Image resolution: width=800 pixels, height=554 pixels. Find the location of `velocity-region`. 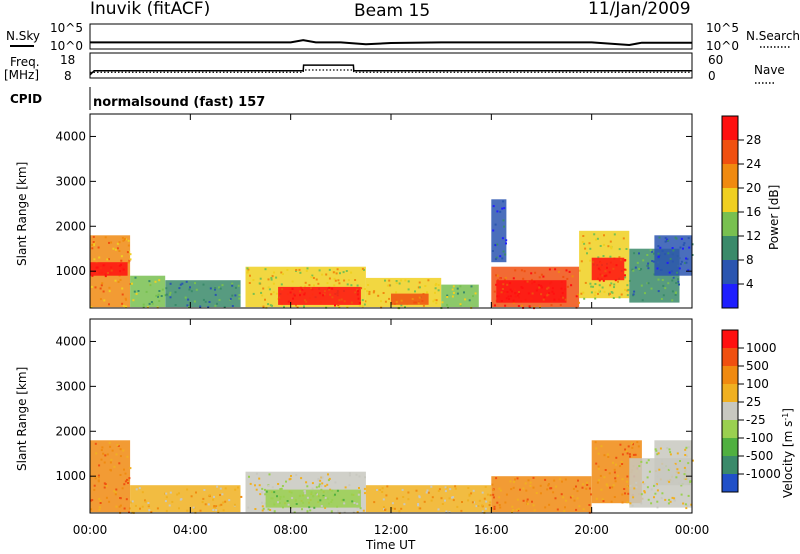

velocity-region is located at coordinates (110, 476).